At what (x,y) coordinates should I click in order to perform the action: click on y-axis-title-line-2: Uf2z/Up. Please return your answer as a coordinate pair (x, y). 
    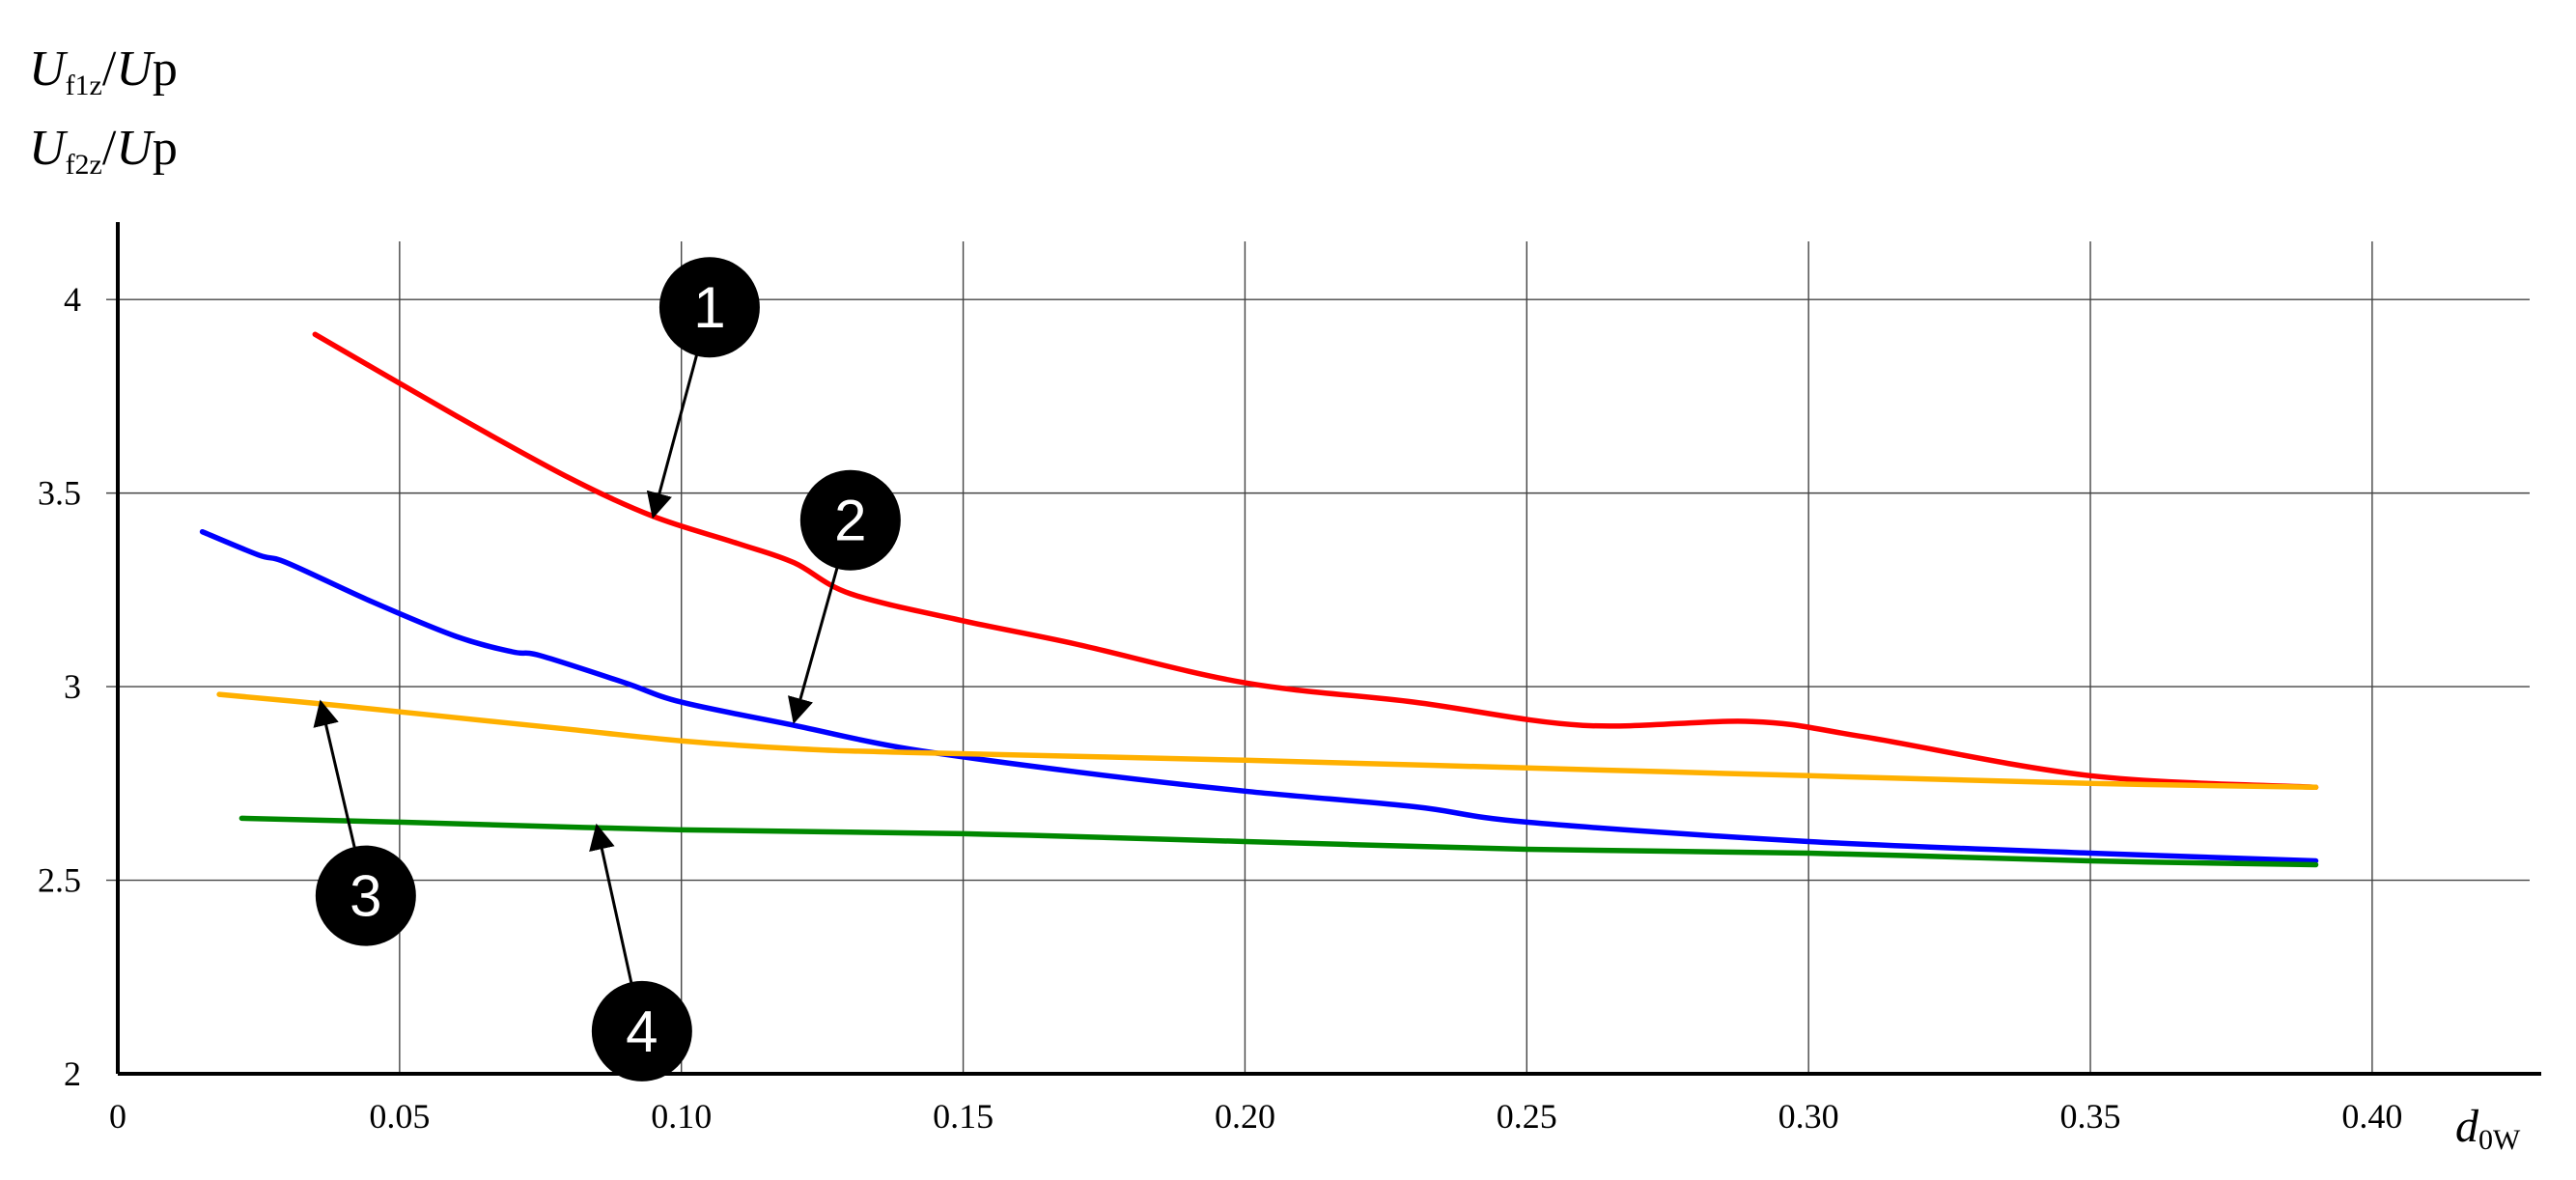
    Looking at the image, I should click on (104, 151).